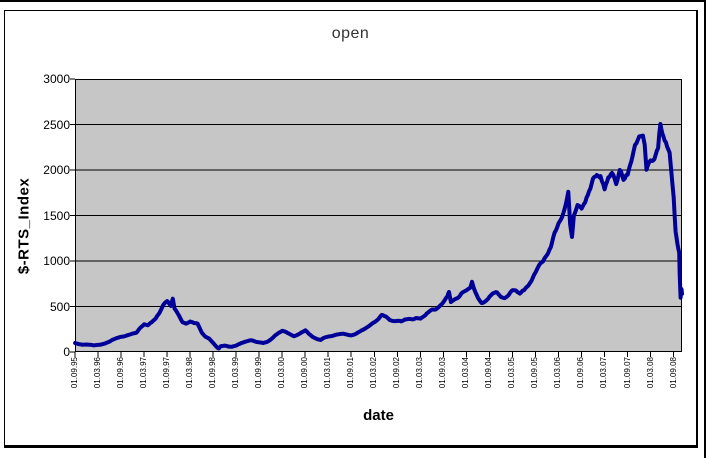 The width and height of the screenshot is (706, 458). Describe the element at coordinates (167, 373) in the screenshot. I see `x-tick-label-01.09.97: 01.09.97` at that location.